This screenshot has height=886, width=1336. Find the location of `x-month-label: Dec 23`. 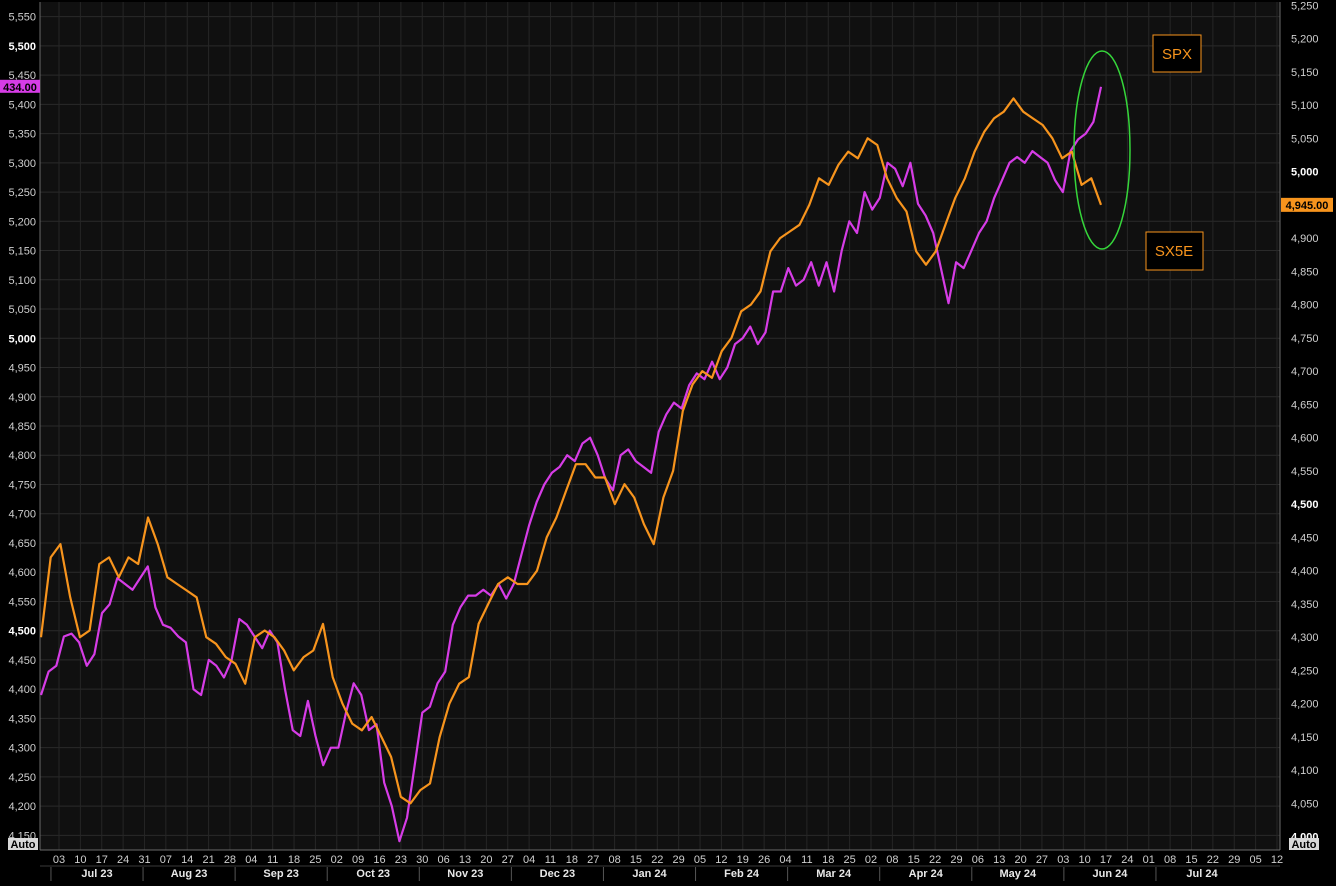

x-month-label: Dec 23 is located at coordinates (557, 874).